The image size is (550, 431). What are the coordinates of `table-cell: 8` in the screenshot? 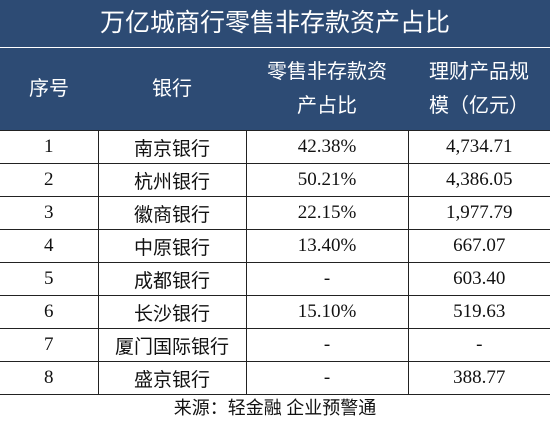 It's located at (49, 378).